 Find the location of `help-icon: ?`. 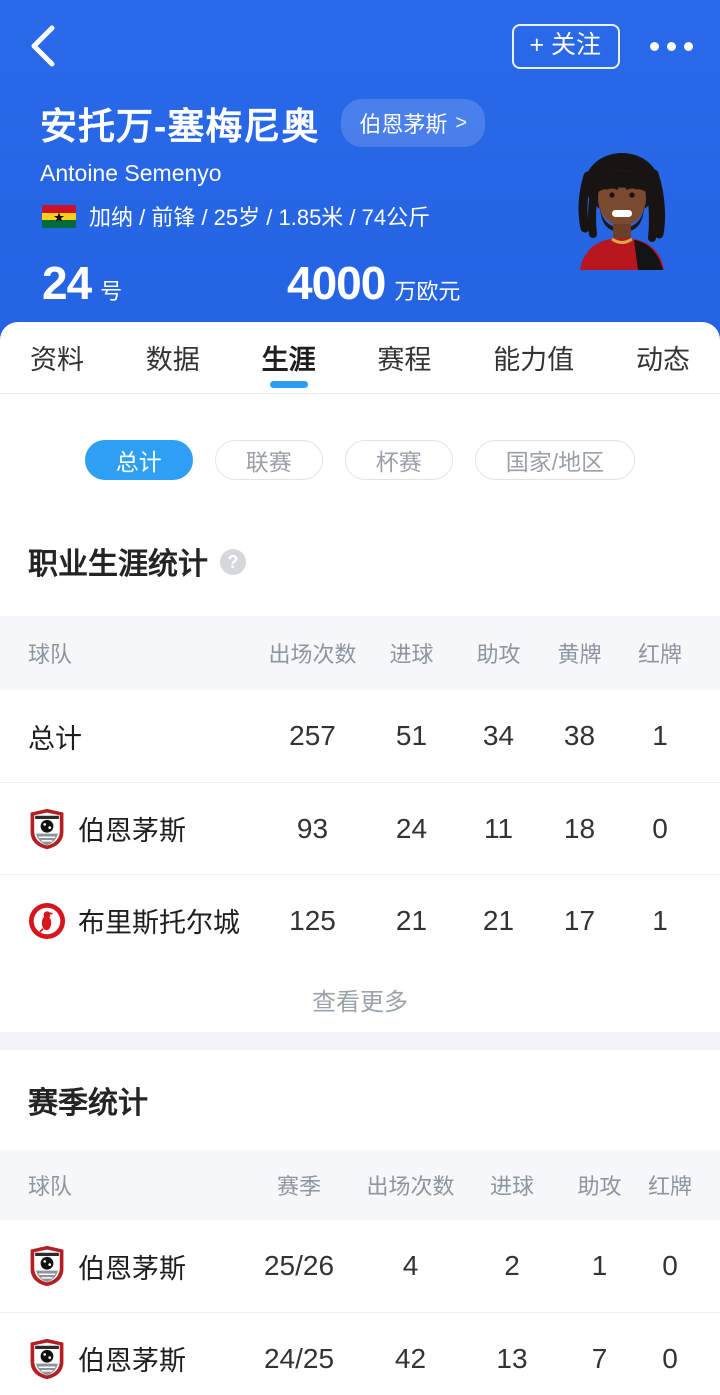

help-icon: ? is located at coordinates (233, 562).